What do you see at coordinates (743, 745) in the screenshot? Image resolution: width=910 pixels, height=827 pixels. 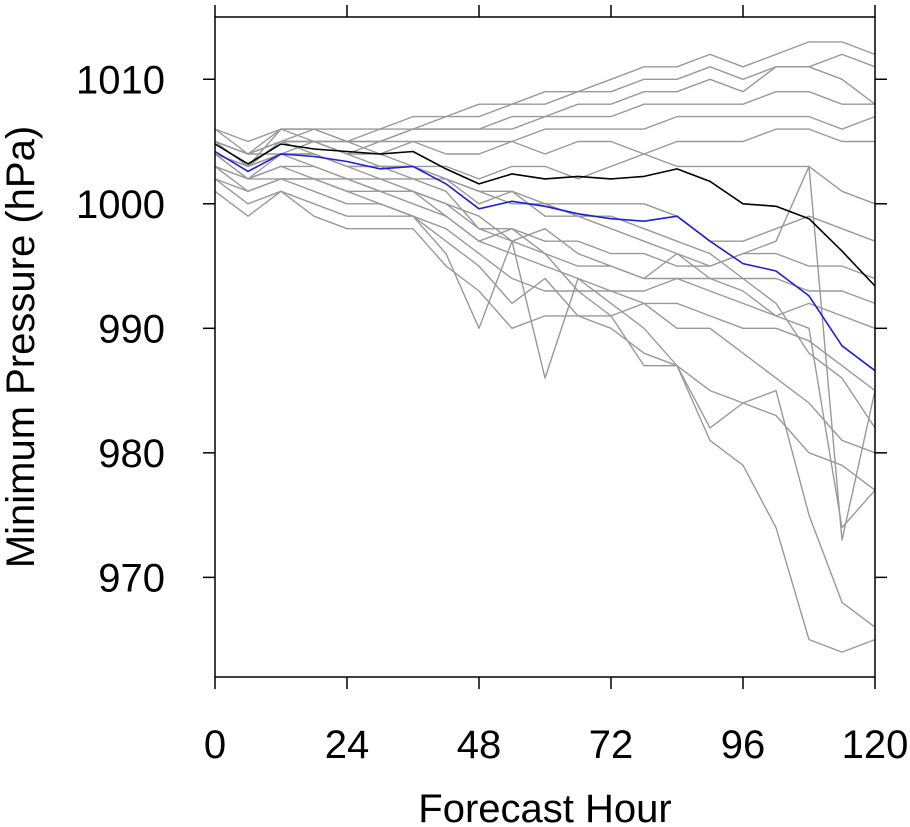 I see `x-tick-label: 96` at bounding box center [743, 745].